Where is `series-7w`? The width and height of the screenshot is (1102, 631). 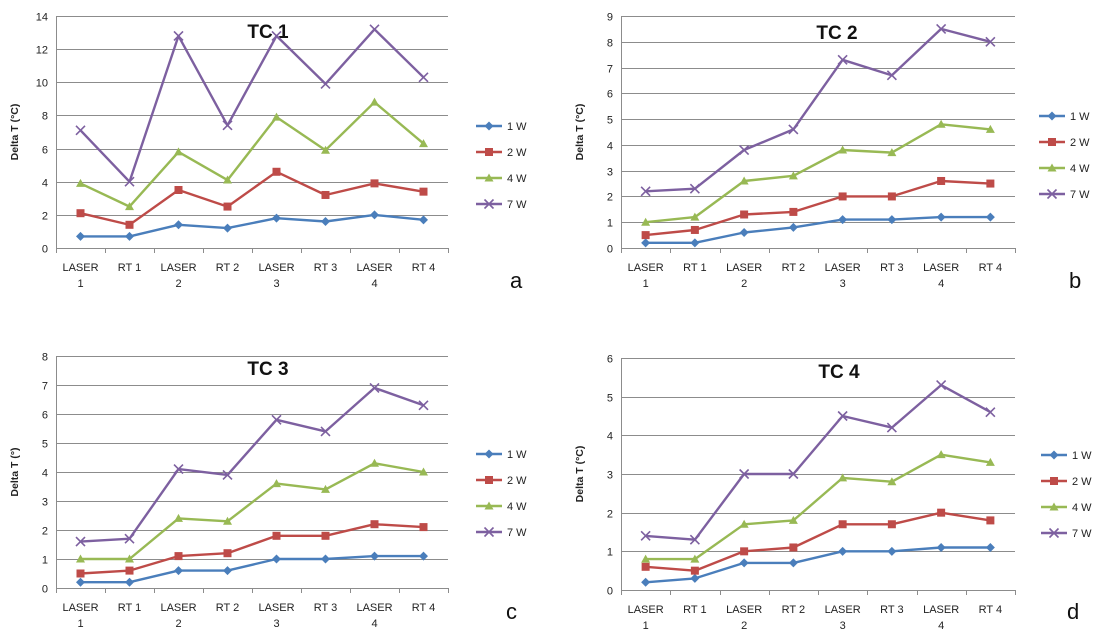 series-7w is located at coordinates (252, 105).